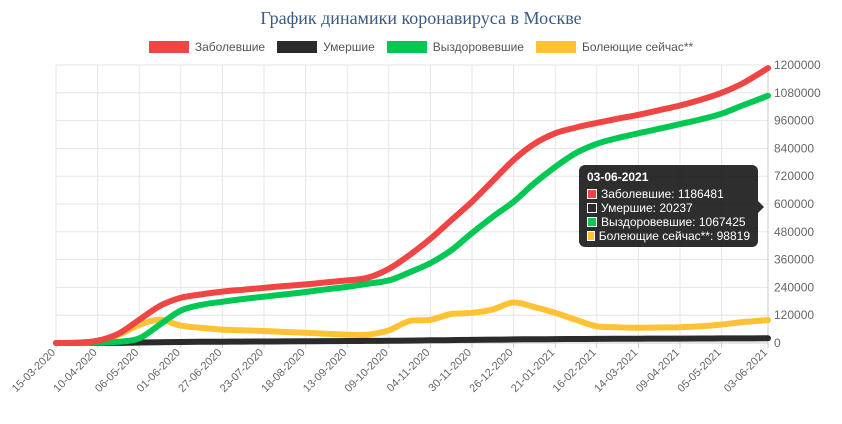 This screenshot has width=842, height=424. Describe the element at coordinates (794, 148) in the screenshot. I see `y-tick-label: 840000` at that location.